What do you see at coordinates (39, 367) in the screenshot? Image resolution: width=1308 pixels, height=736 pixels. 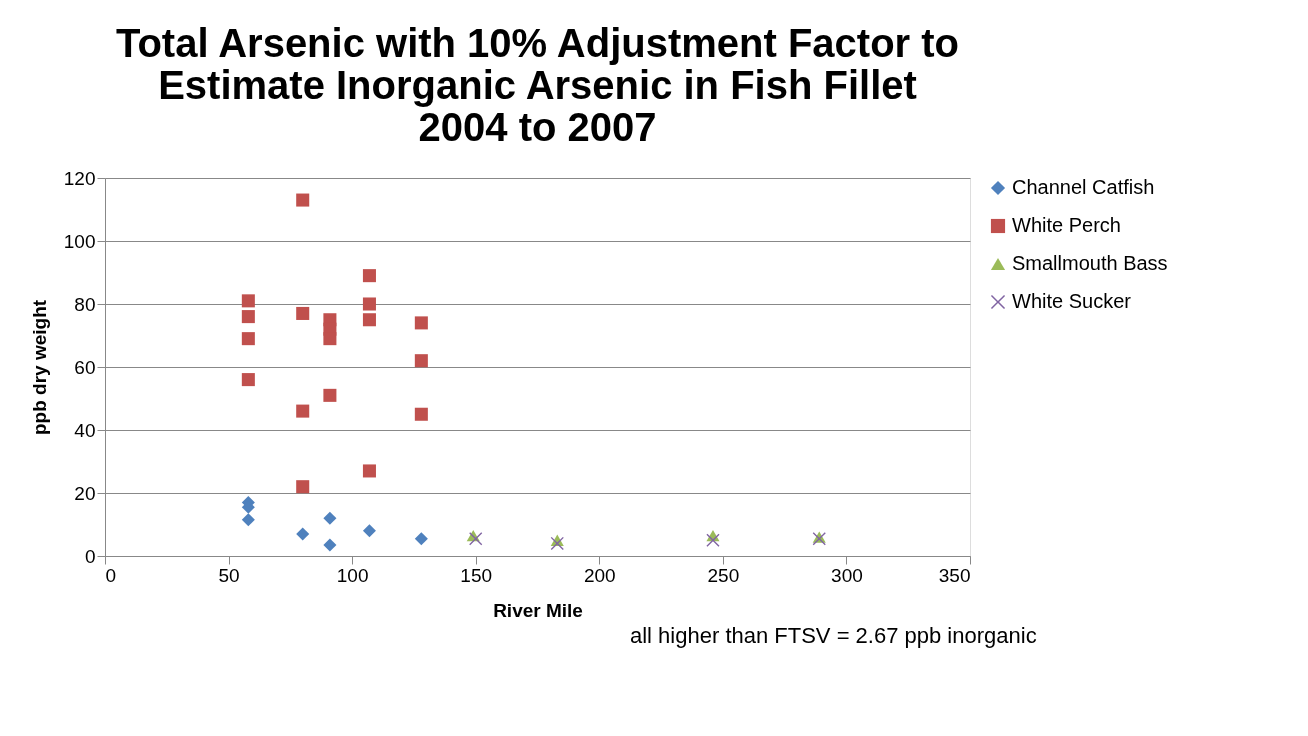 I see `y-axis-title: ppb dry weight` at bounding box center [39, 367].